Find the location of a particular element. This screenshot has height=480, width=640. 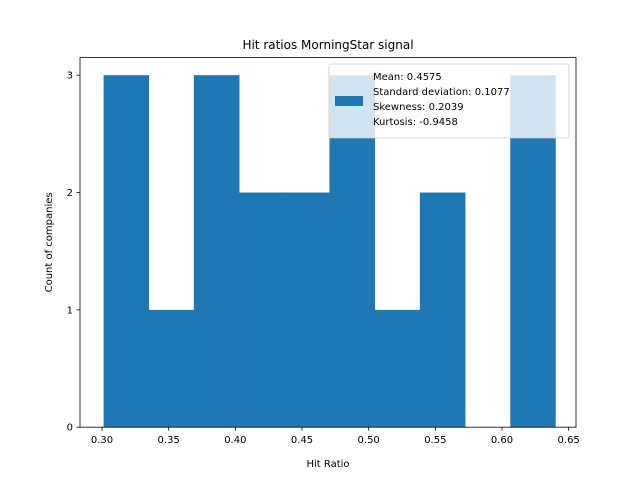

legend-line-std: Standard deviation: 0.1077 is located at coordinates (441, 92).